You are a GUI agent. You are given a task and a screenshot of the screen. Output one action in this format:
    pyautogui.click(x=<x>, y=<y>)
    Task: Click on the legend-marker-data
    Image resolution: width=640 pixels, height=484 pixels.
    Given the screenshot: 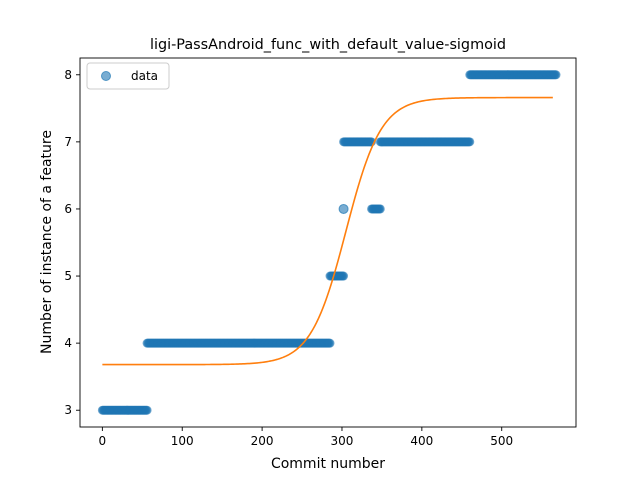 What is the action you would take?
    pyautogui.click(x=106, y=76)
    